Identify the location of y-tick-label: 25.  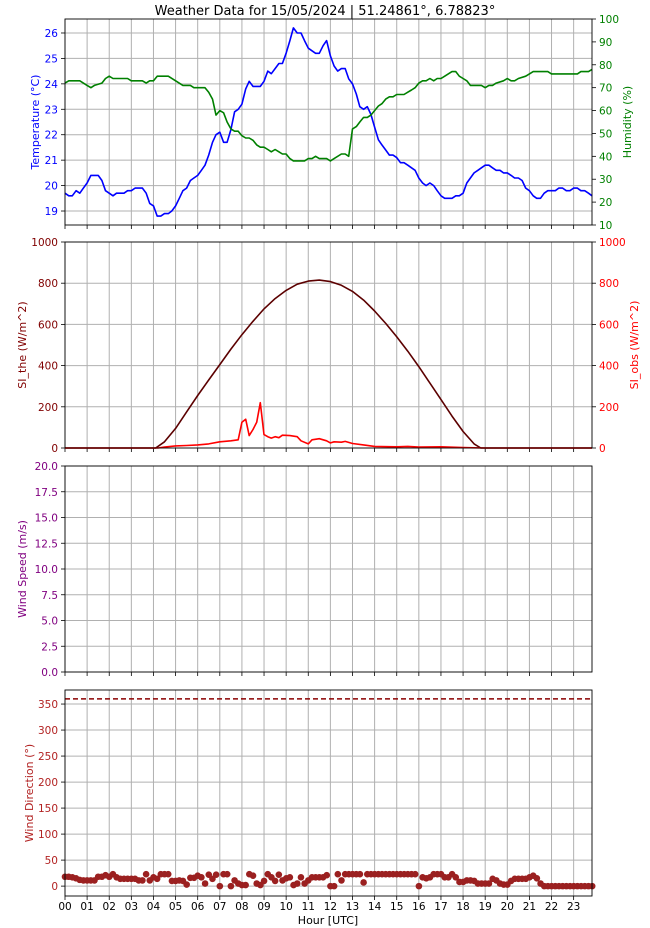
(51, 59).